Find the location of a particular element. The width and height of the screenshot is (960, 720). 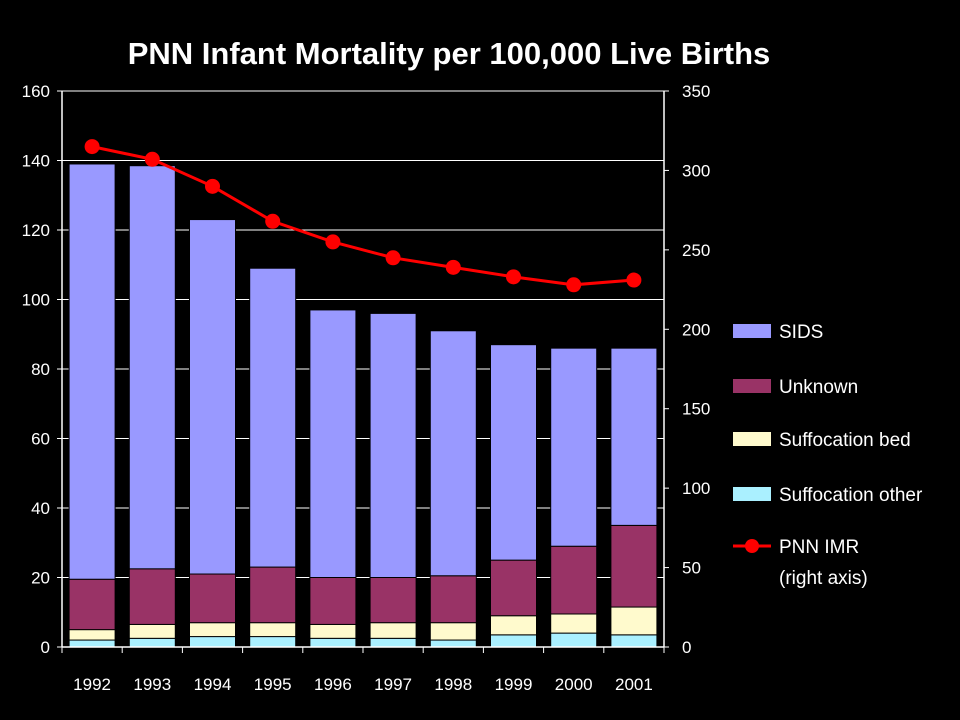

x-axis-tick-label: 1992 is located at coordinates (92, 684).